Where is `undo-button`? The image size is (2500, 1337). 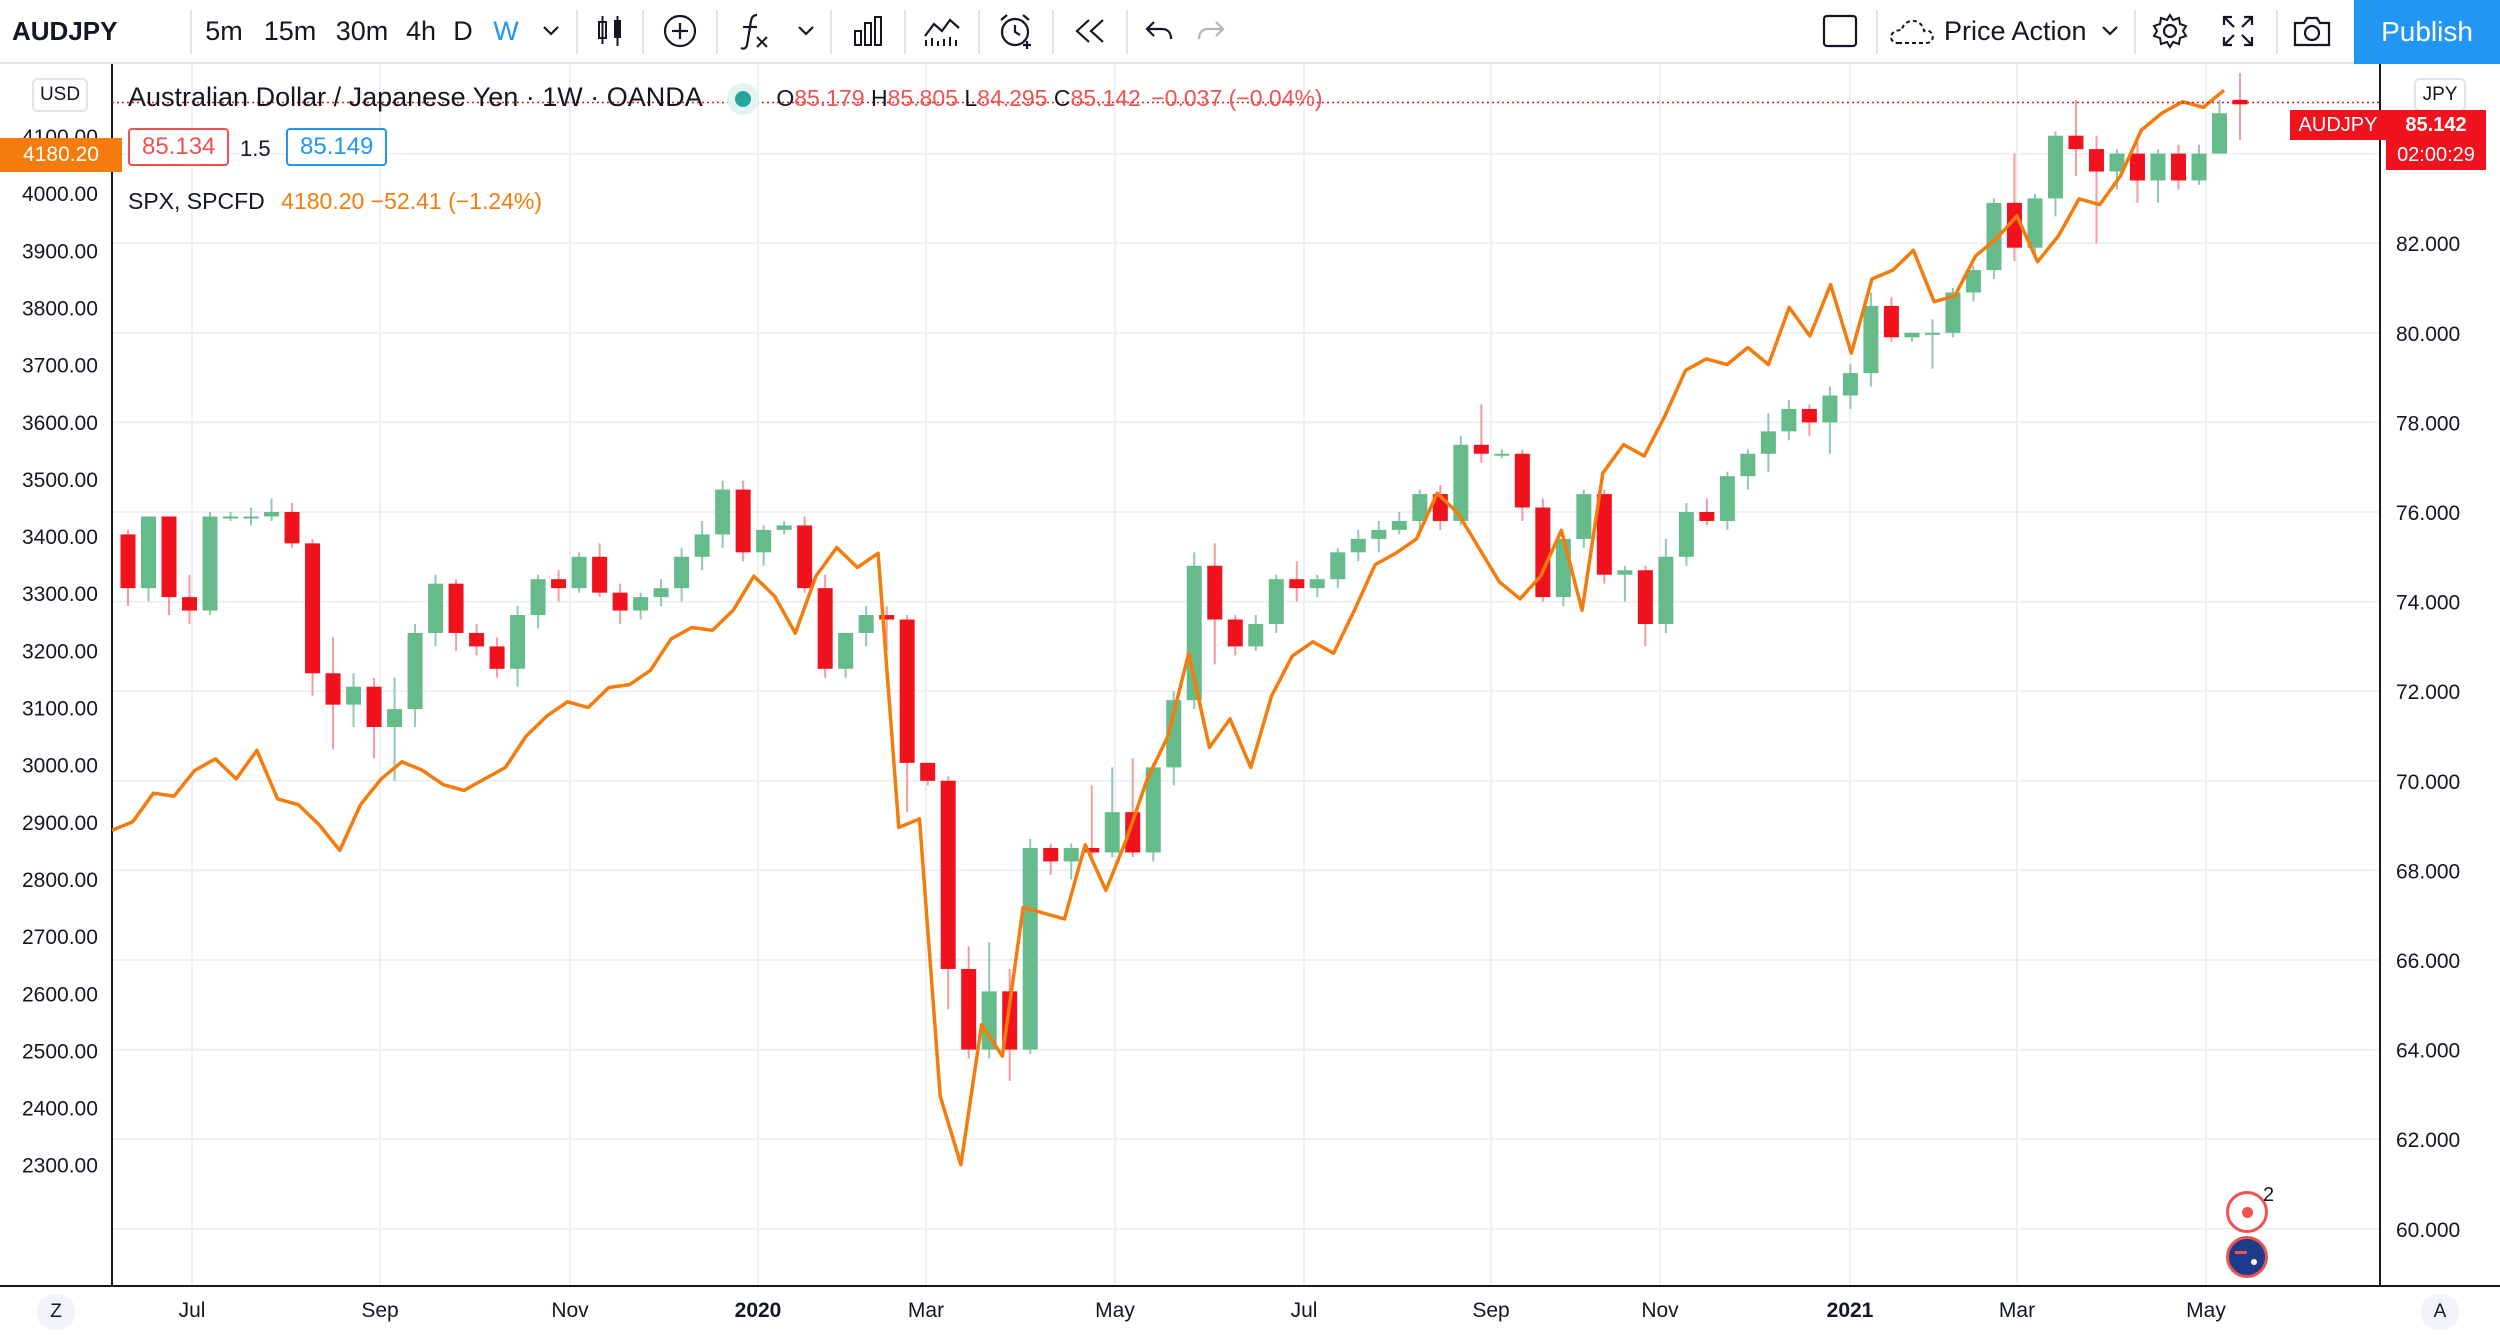 undo-button is located at coordinates (1159, 31).